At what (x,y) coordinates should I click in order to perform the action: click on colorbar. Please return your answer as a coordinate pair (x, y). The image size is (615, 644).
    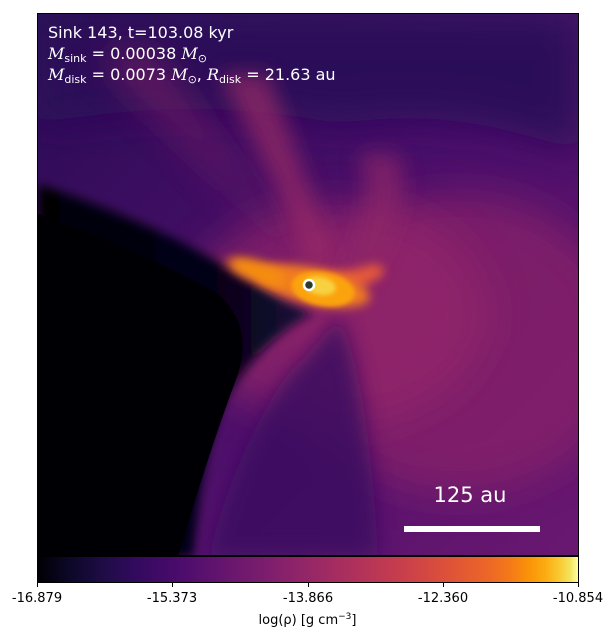
    Looking at the image, I should click on (308, 569).